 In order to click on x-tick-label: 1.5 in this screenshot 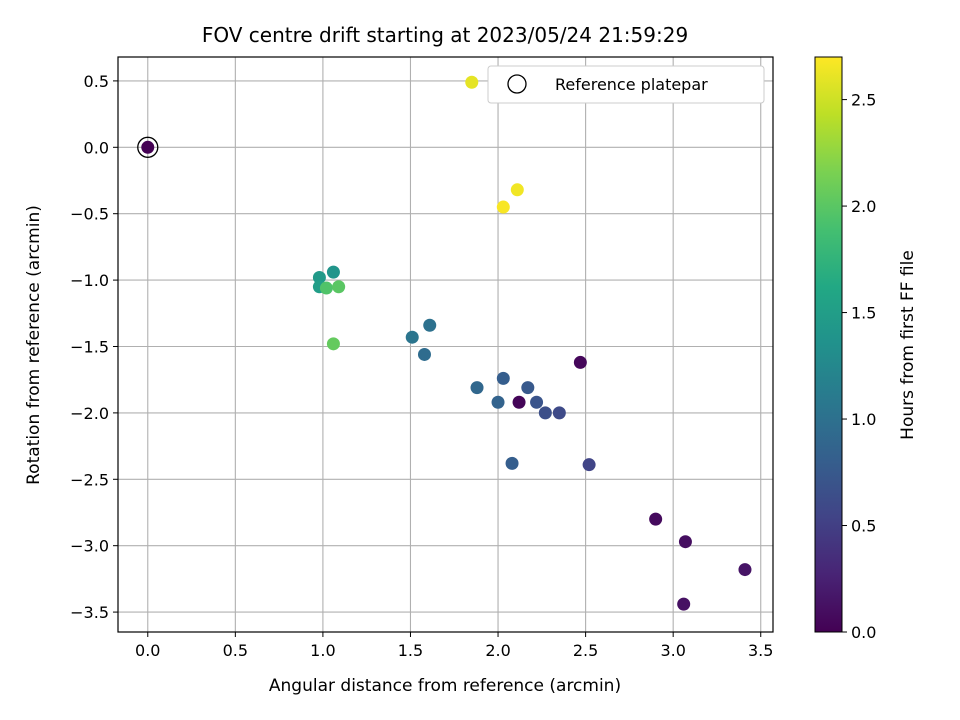, I will do `click(410, 650)`.